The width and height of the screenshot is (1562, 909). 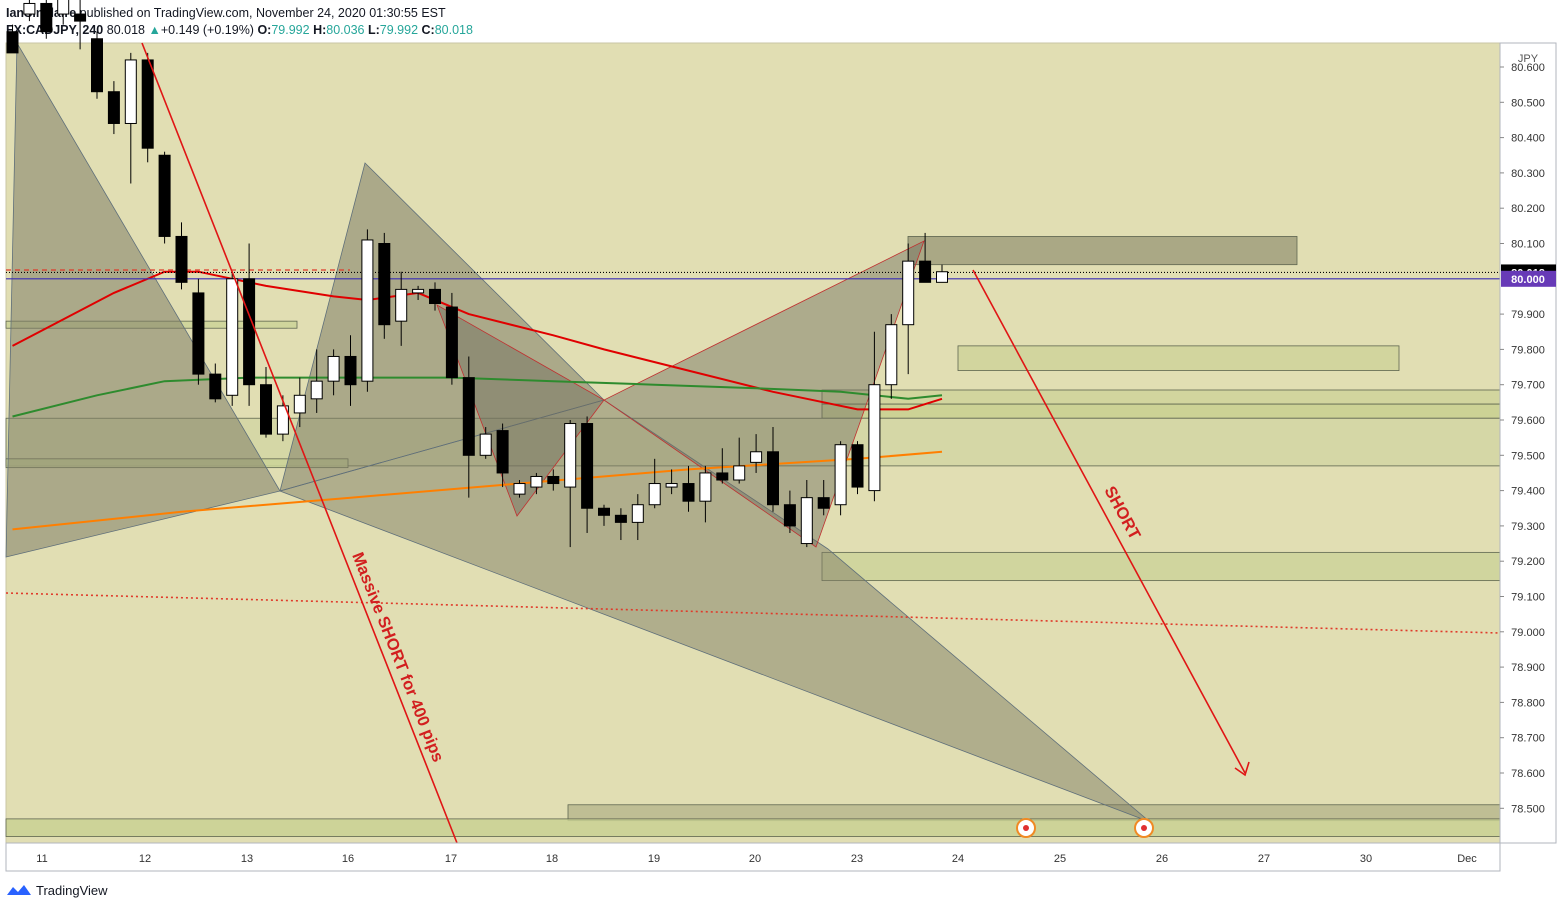 What do you see at coordinates (453, 30) in the screenshot?
I see `close-value: 80.018` at bounding box center [453, 30].